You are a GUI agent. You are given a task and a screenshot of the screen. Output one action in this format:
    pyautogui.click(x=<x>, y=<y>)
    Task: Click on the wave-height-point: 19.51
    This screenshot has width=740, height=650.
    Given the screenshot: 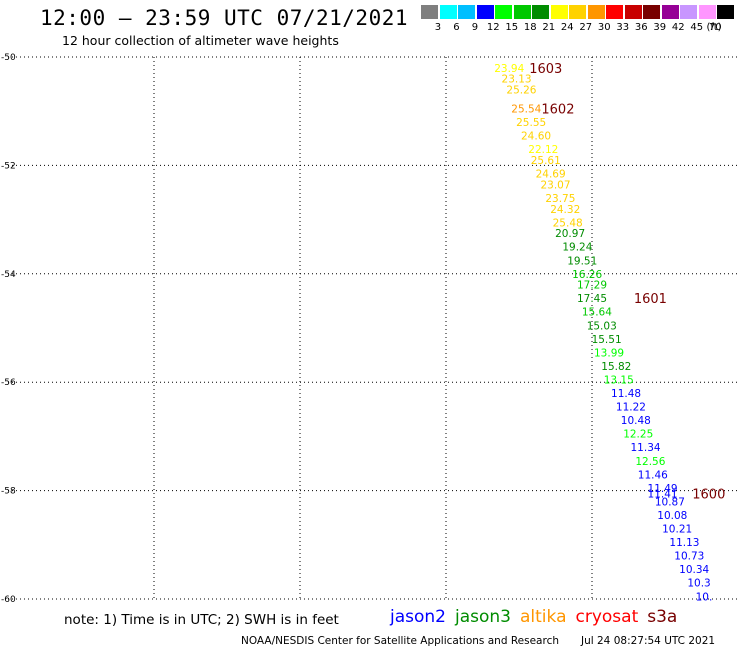 What is the action you would take?
    pyautogui.click(x=582, y=261)
    